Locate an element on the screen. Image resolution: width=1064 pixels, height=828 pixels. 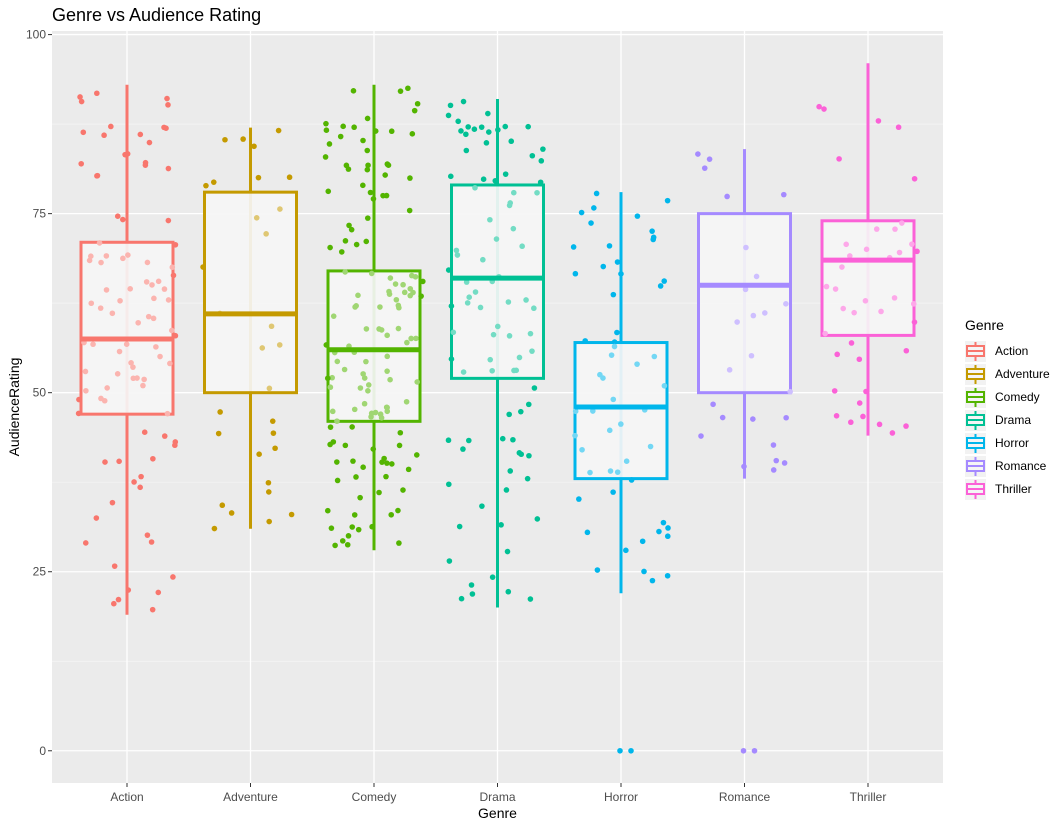
legend-label-horror: Horror is located at coordinates (1012, 443).